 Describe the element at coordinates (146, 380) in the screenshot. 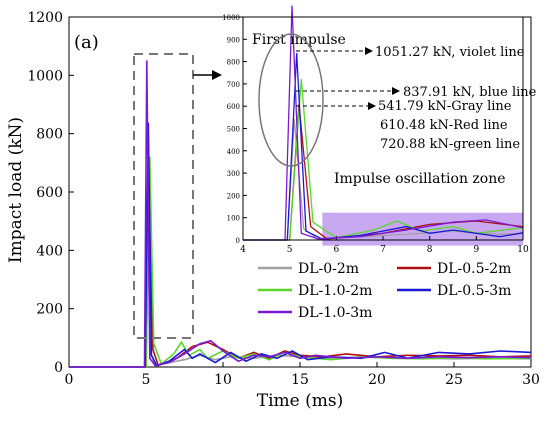

I see `x-tick-label: 5` at that location.